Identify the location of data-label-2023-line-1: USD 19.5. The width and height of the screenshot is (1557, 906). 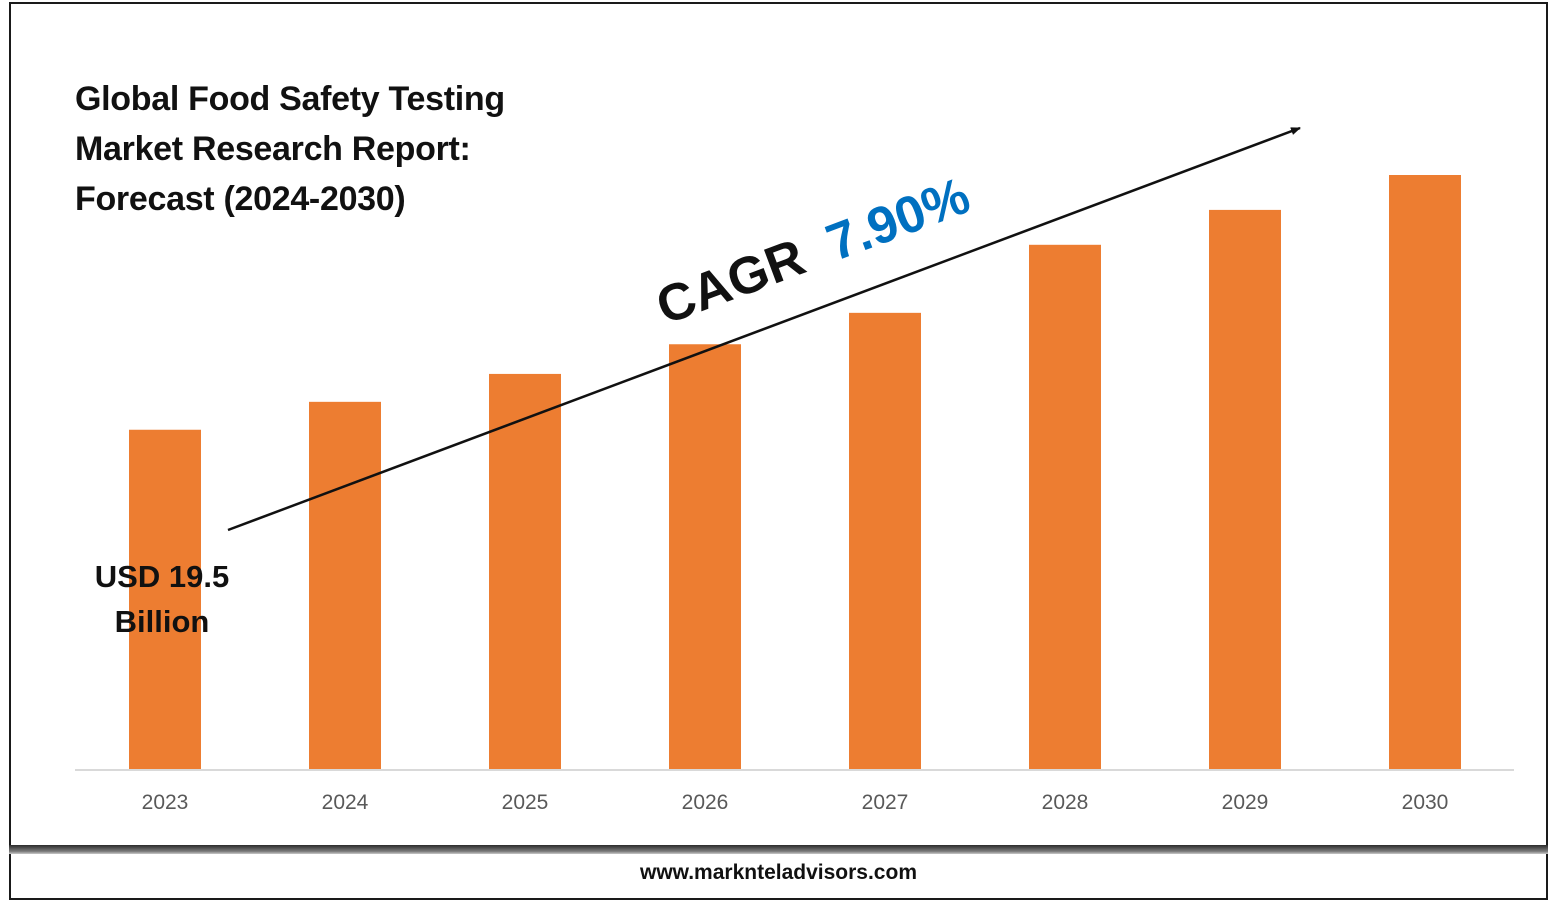
(162, 576).